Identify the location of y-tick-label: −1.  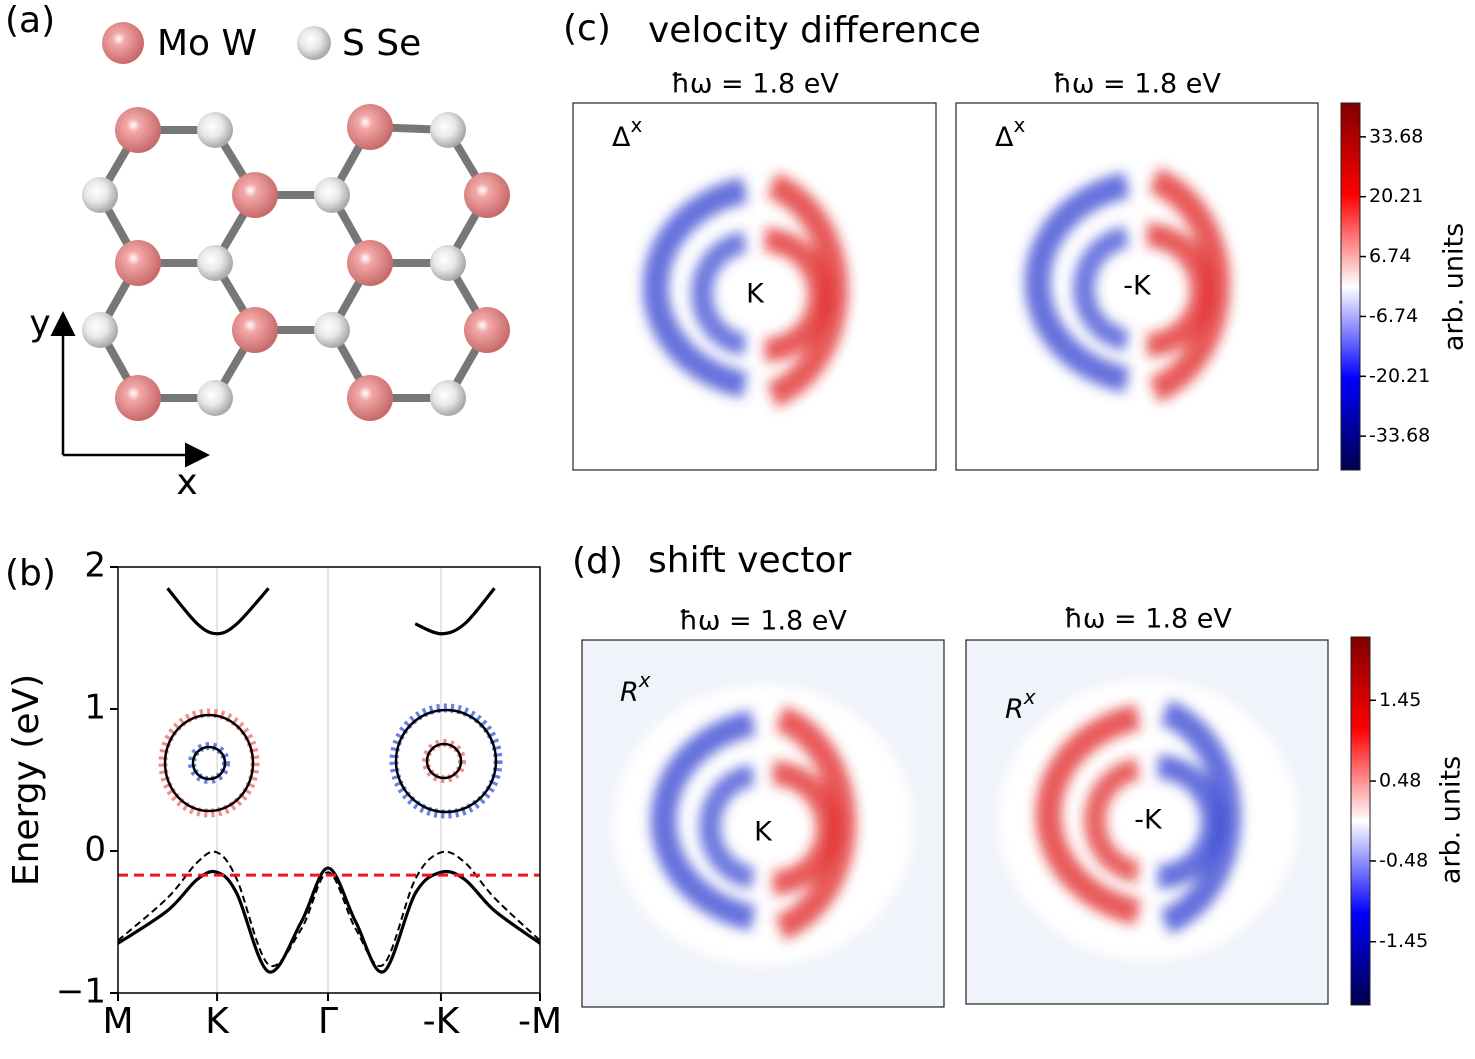
(81, 992).